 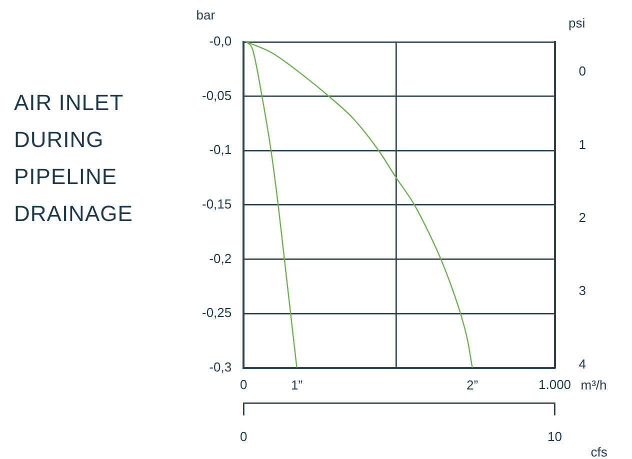 I want to click on x2-tick-label: 10, so click(x=555, y=436).